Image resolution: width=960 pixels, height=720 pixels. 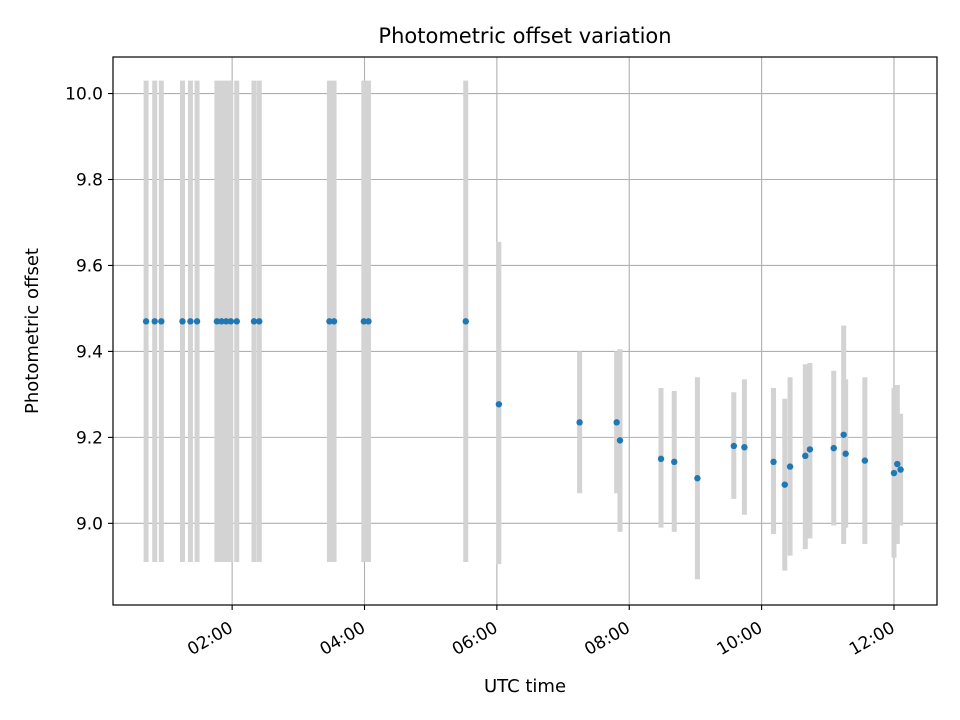 What do you see at coordinates (89, 266) in the screenshot?
I see `y-tick-label: 9.6` at bounding box center [89, 266].